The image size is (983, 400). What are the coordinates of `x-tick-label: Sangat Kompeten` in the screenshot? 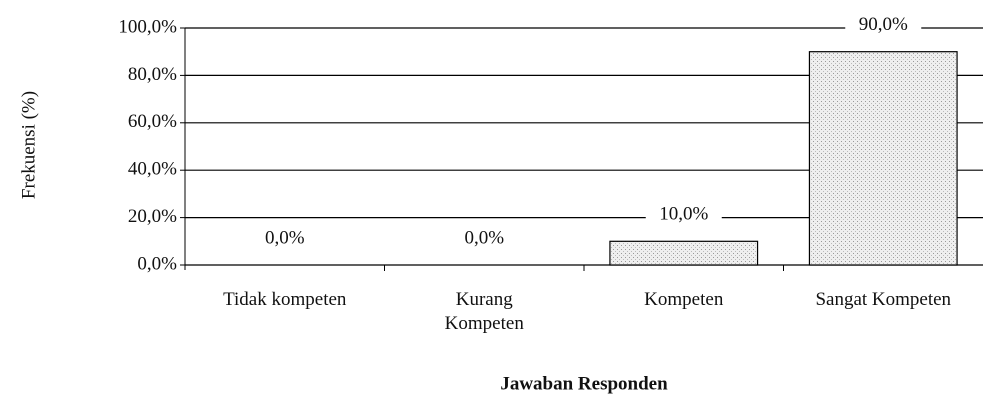 It's located at (883, 299).